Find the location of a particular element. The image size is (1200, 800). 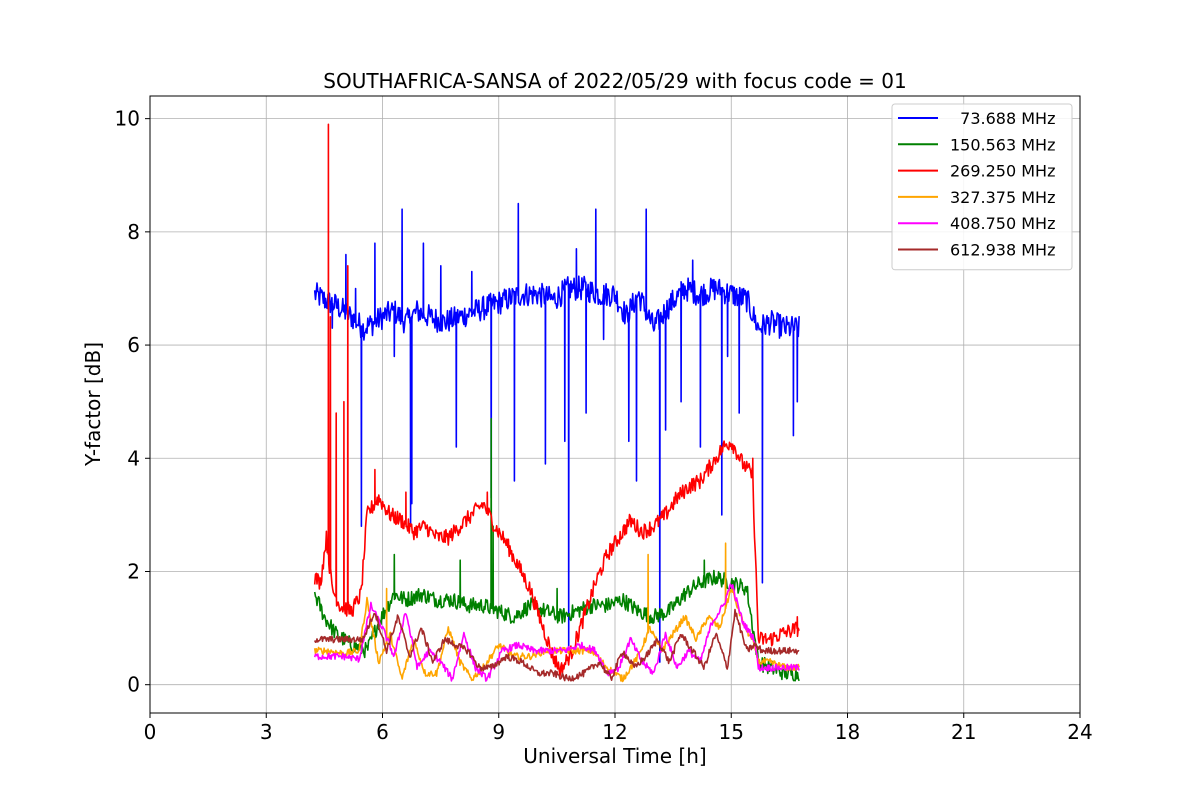

x-axis-label: Universal Time [h] is located at coordinates (614, 756).